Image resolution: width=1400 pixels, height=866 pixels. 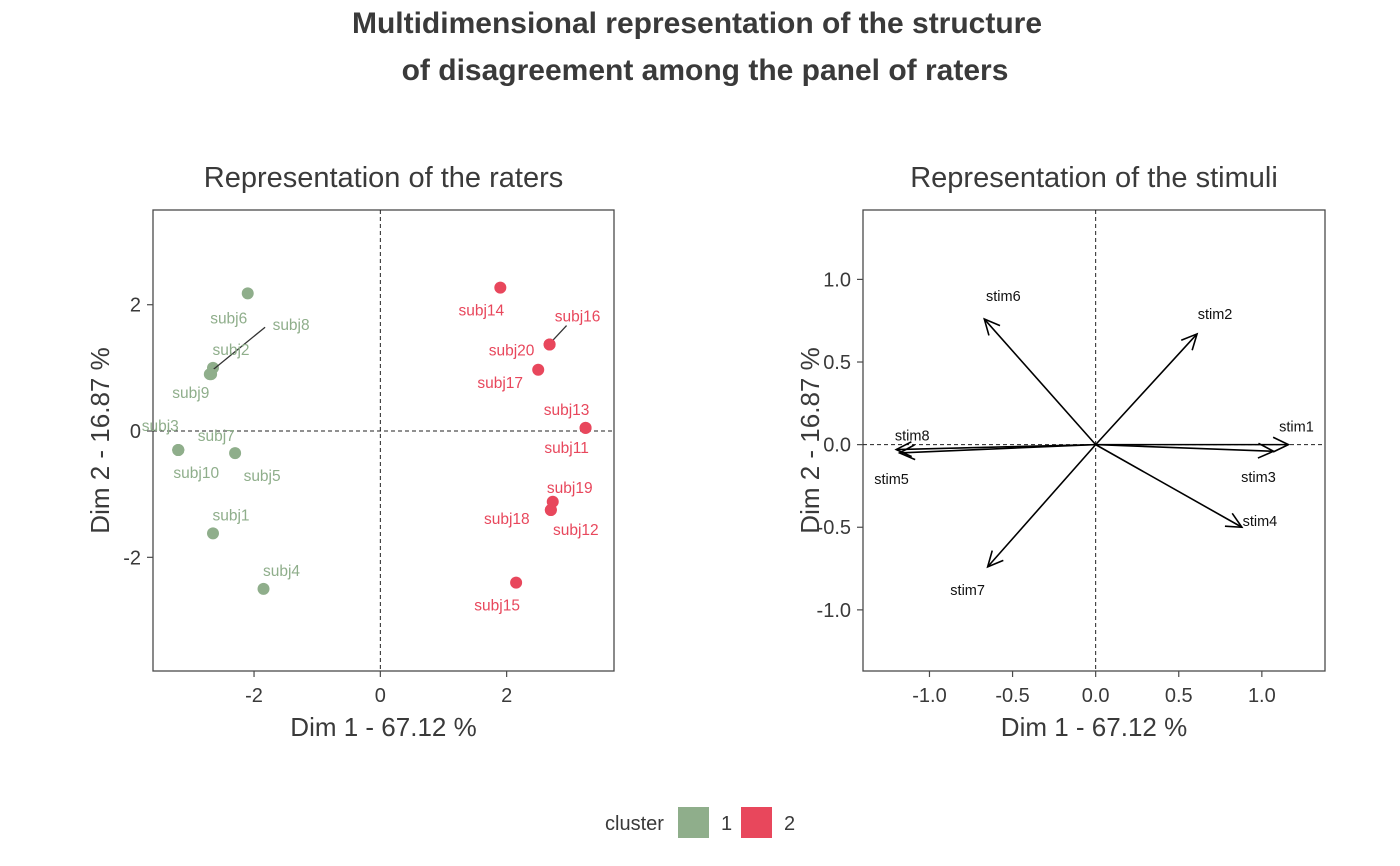 I want to click on point-label-subj3: subj3, so click(x=160, y=426).